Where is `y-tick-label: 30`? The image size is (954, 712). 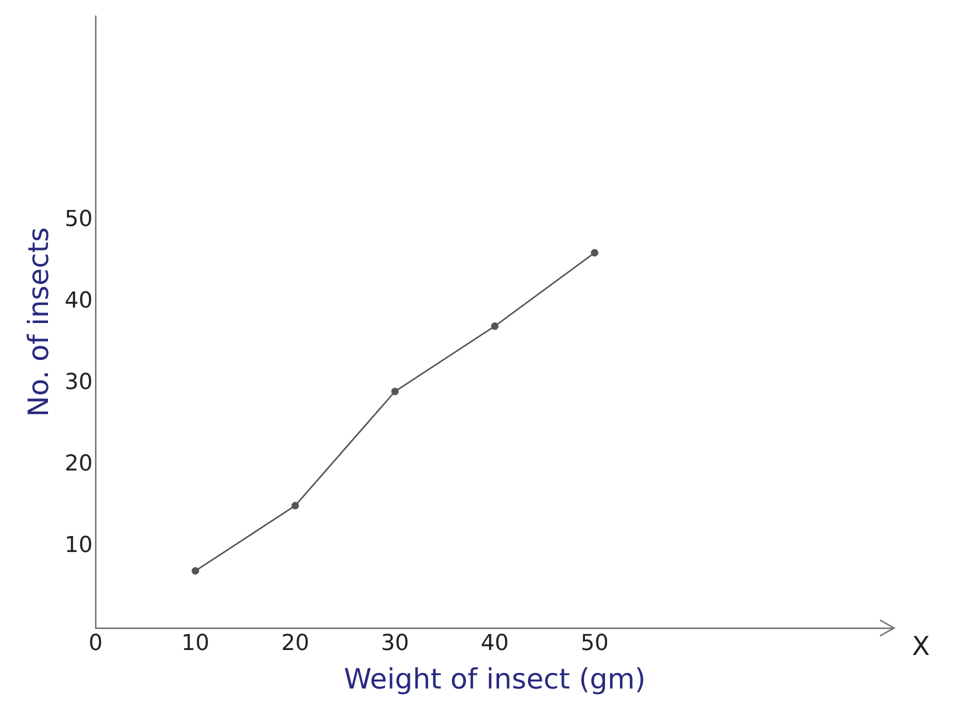
y-tick-label: 30 is located at coordinates (78, 382).